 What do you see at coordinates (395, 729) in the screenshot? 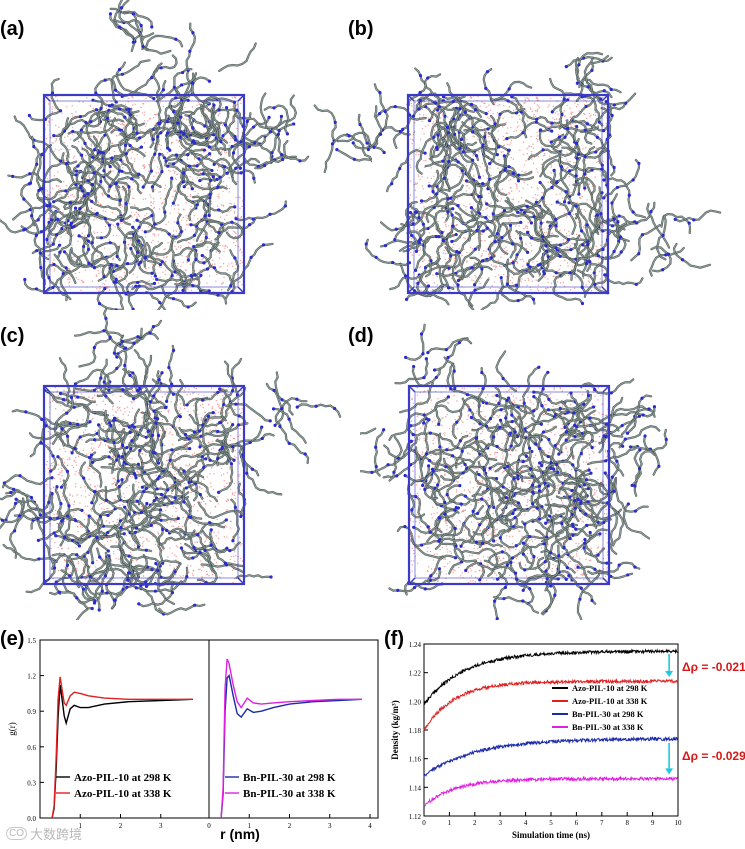
I see `density-ylabel: Density (kg/m³)` at bounding box center [395, 729].